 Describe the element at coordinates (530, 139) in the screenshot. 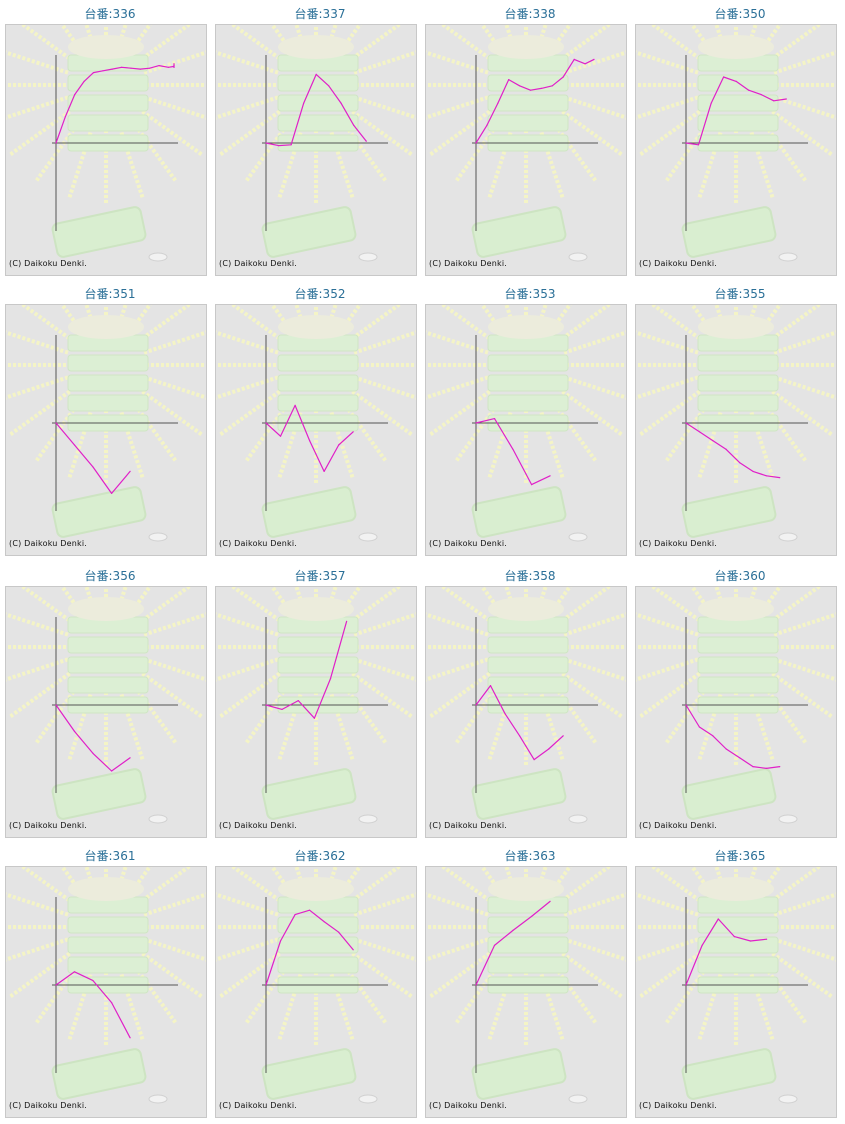

I see `machine-card: 台番:338 (C) Daikoku Denki.` at that location.